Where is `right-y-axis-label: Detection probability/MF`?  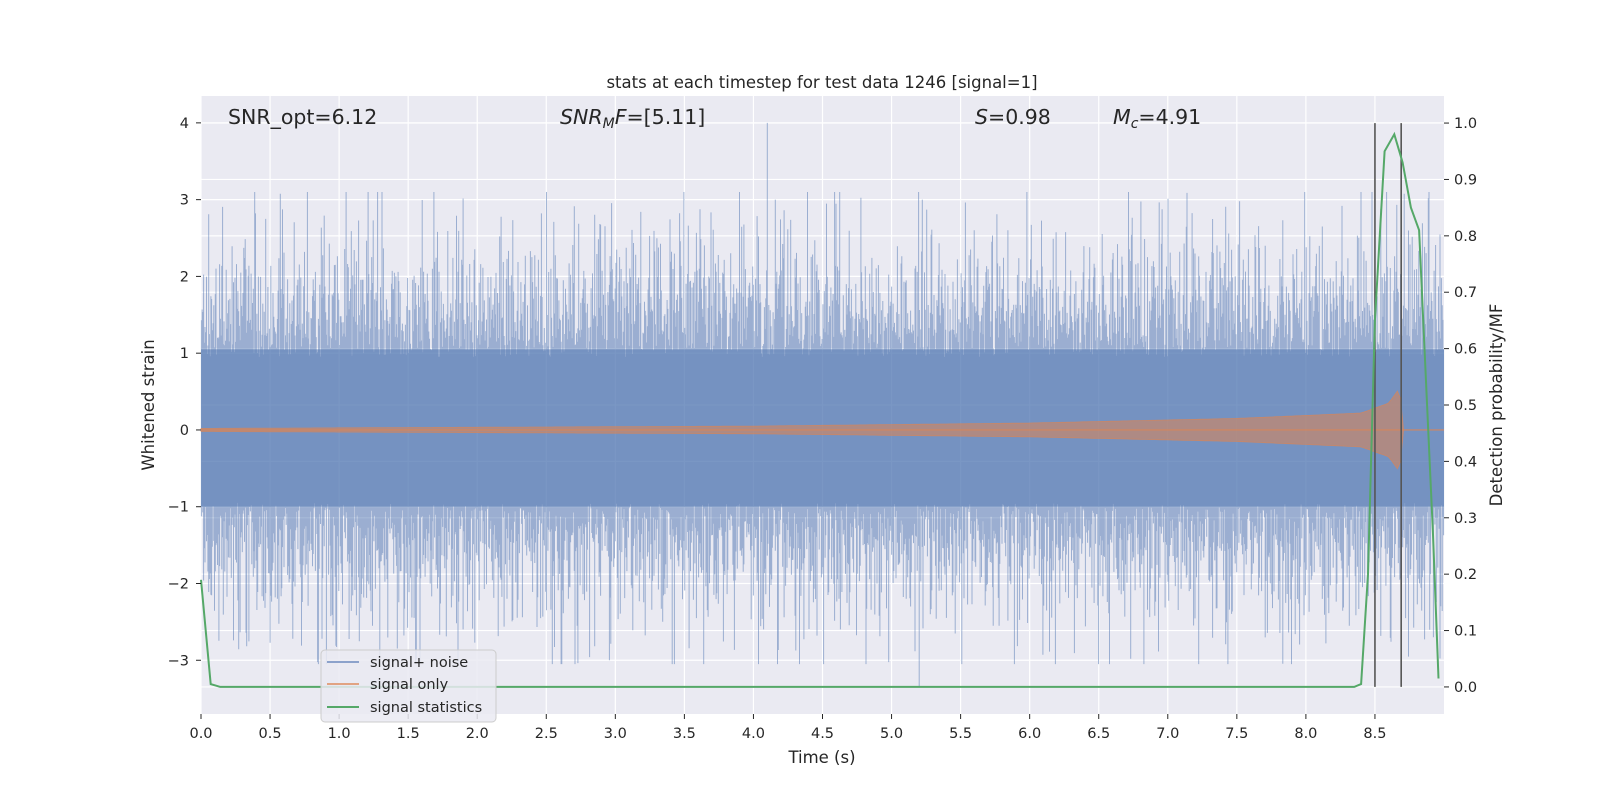 right-y-axis-label: Detection probability/MF is located at coordinates (1496, 405).